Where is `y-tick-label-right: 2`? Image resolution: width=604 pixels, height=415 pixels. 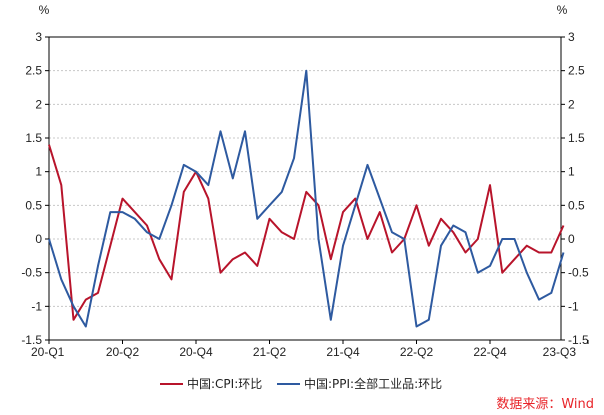 y-tick-label-right: 2 is located at coordinates (571, 104).